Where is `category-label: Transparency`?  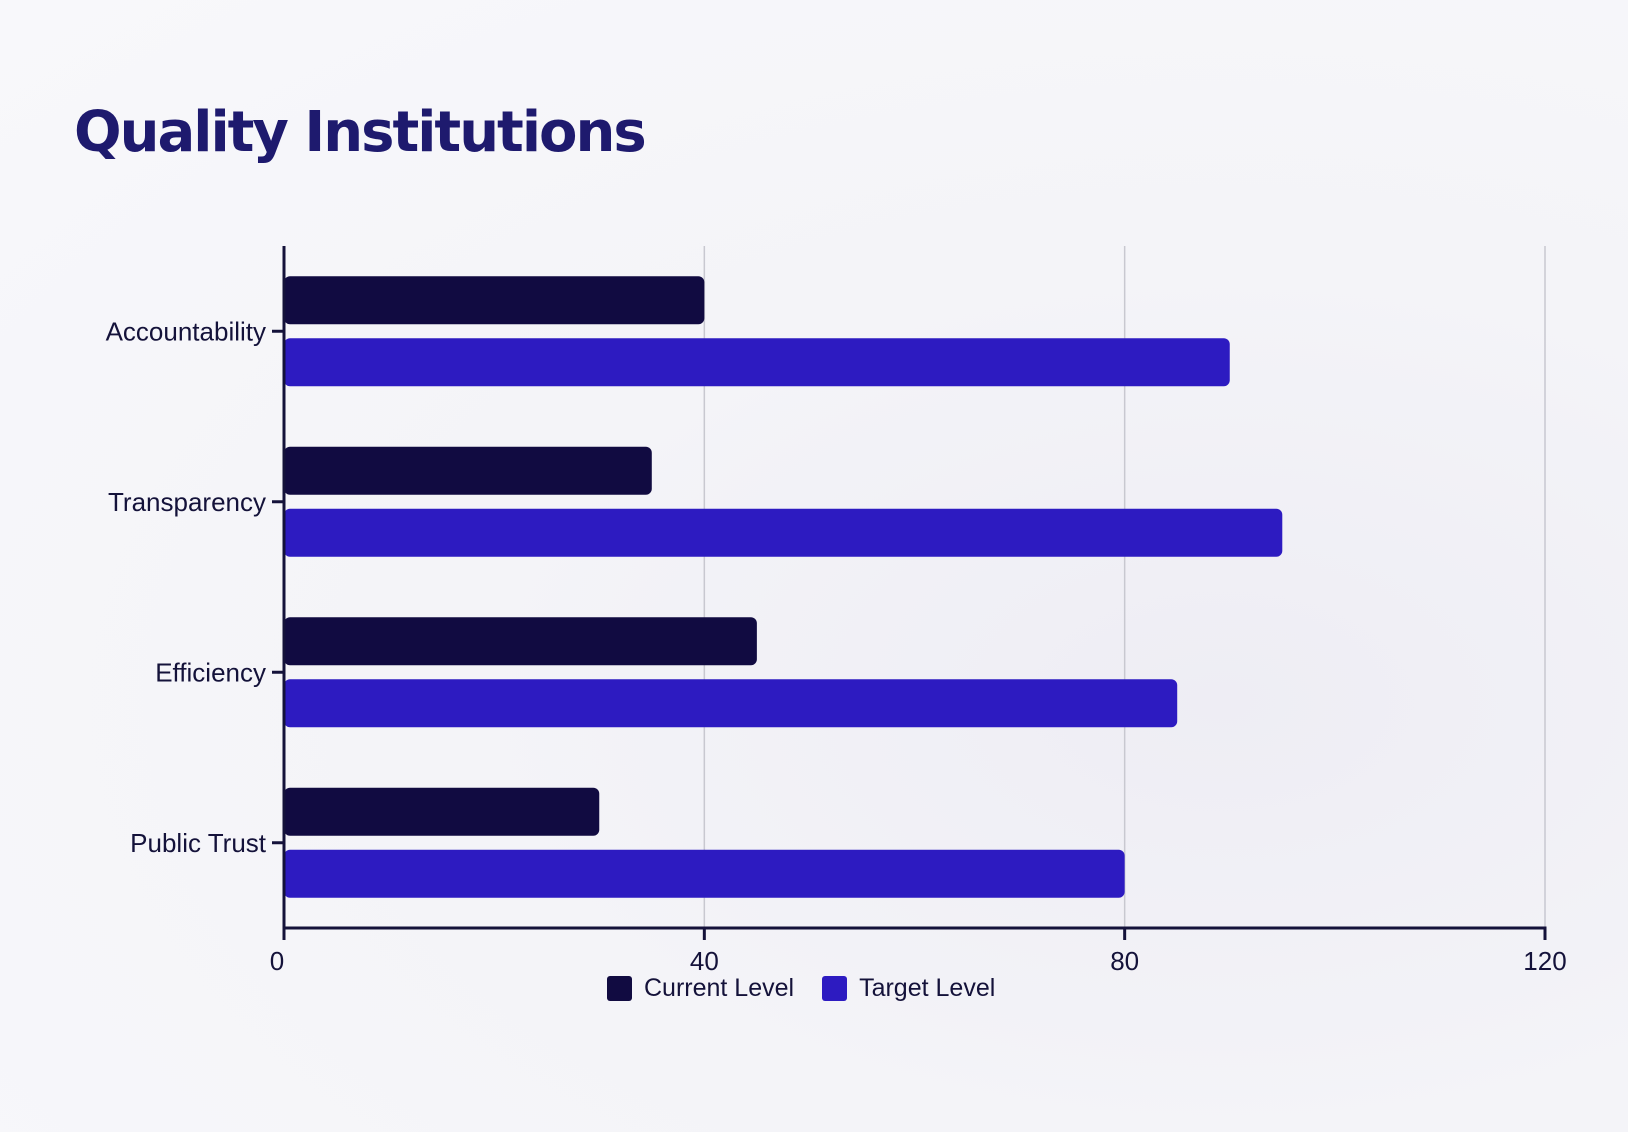 category-label: Transparency is located at coordinates (187, 502).